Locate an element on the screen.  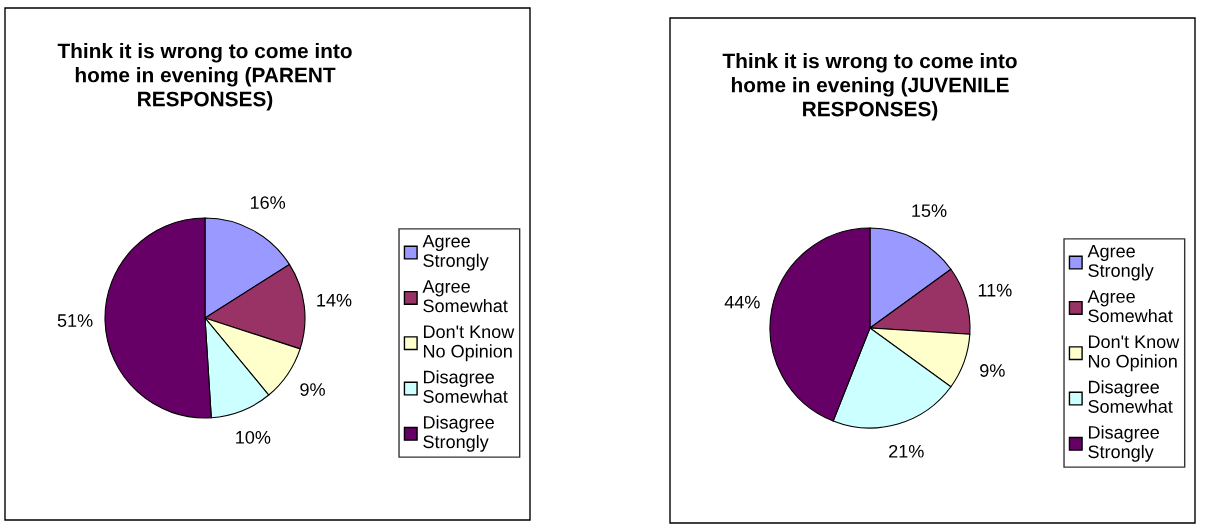
data-label: 14% is located at coordinates (334, 300).